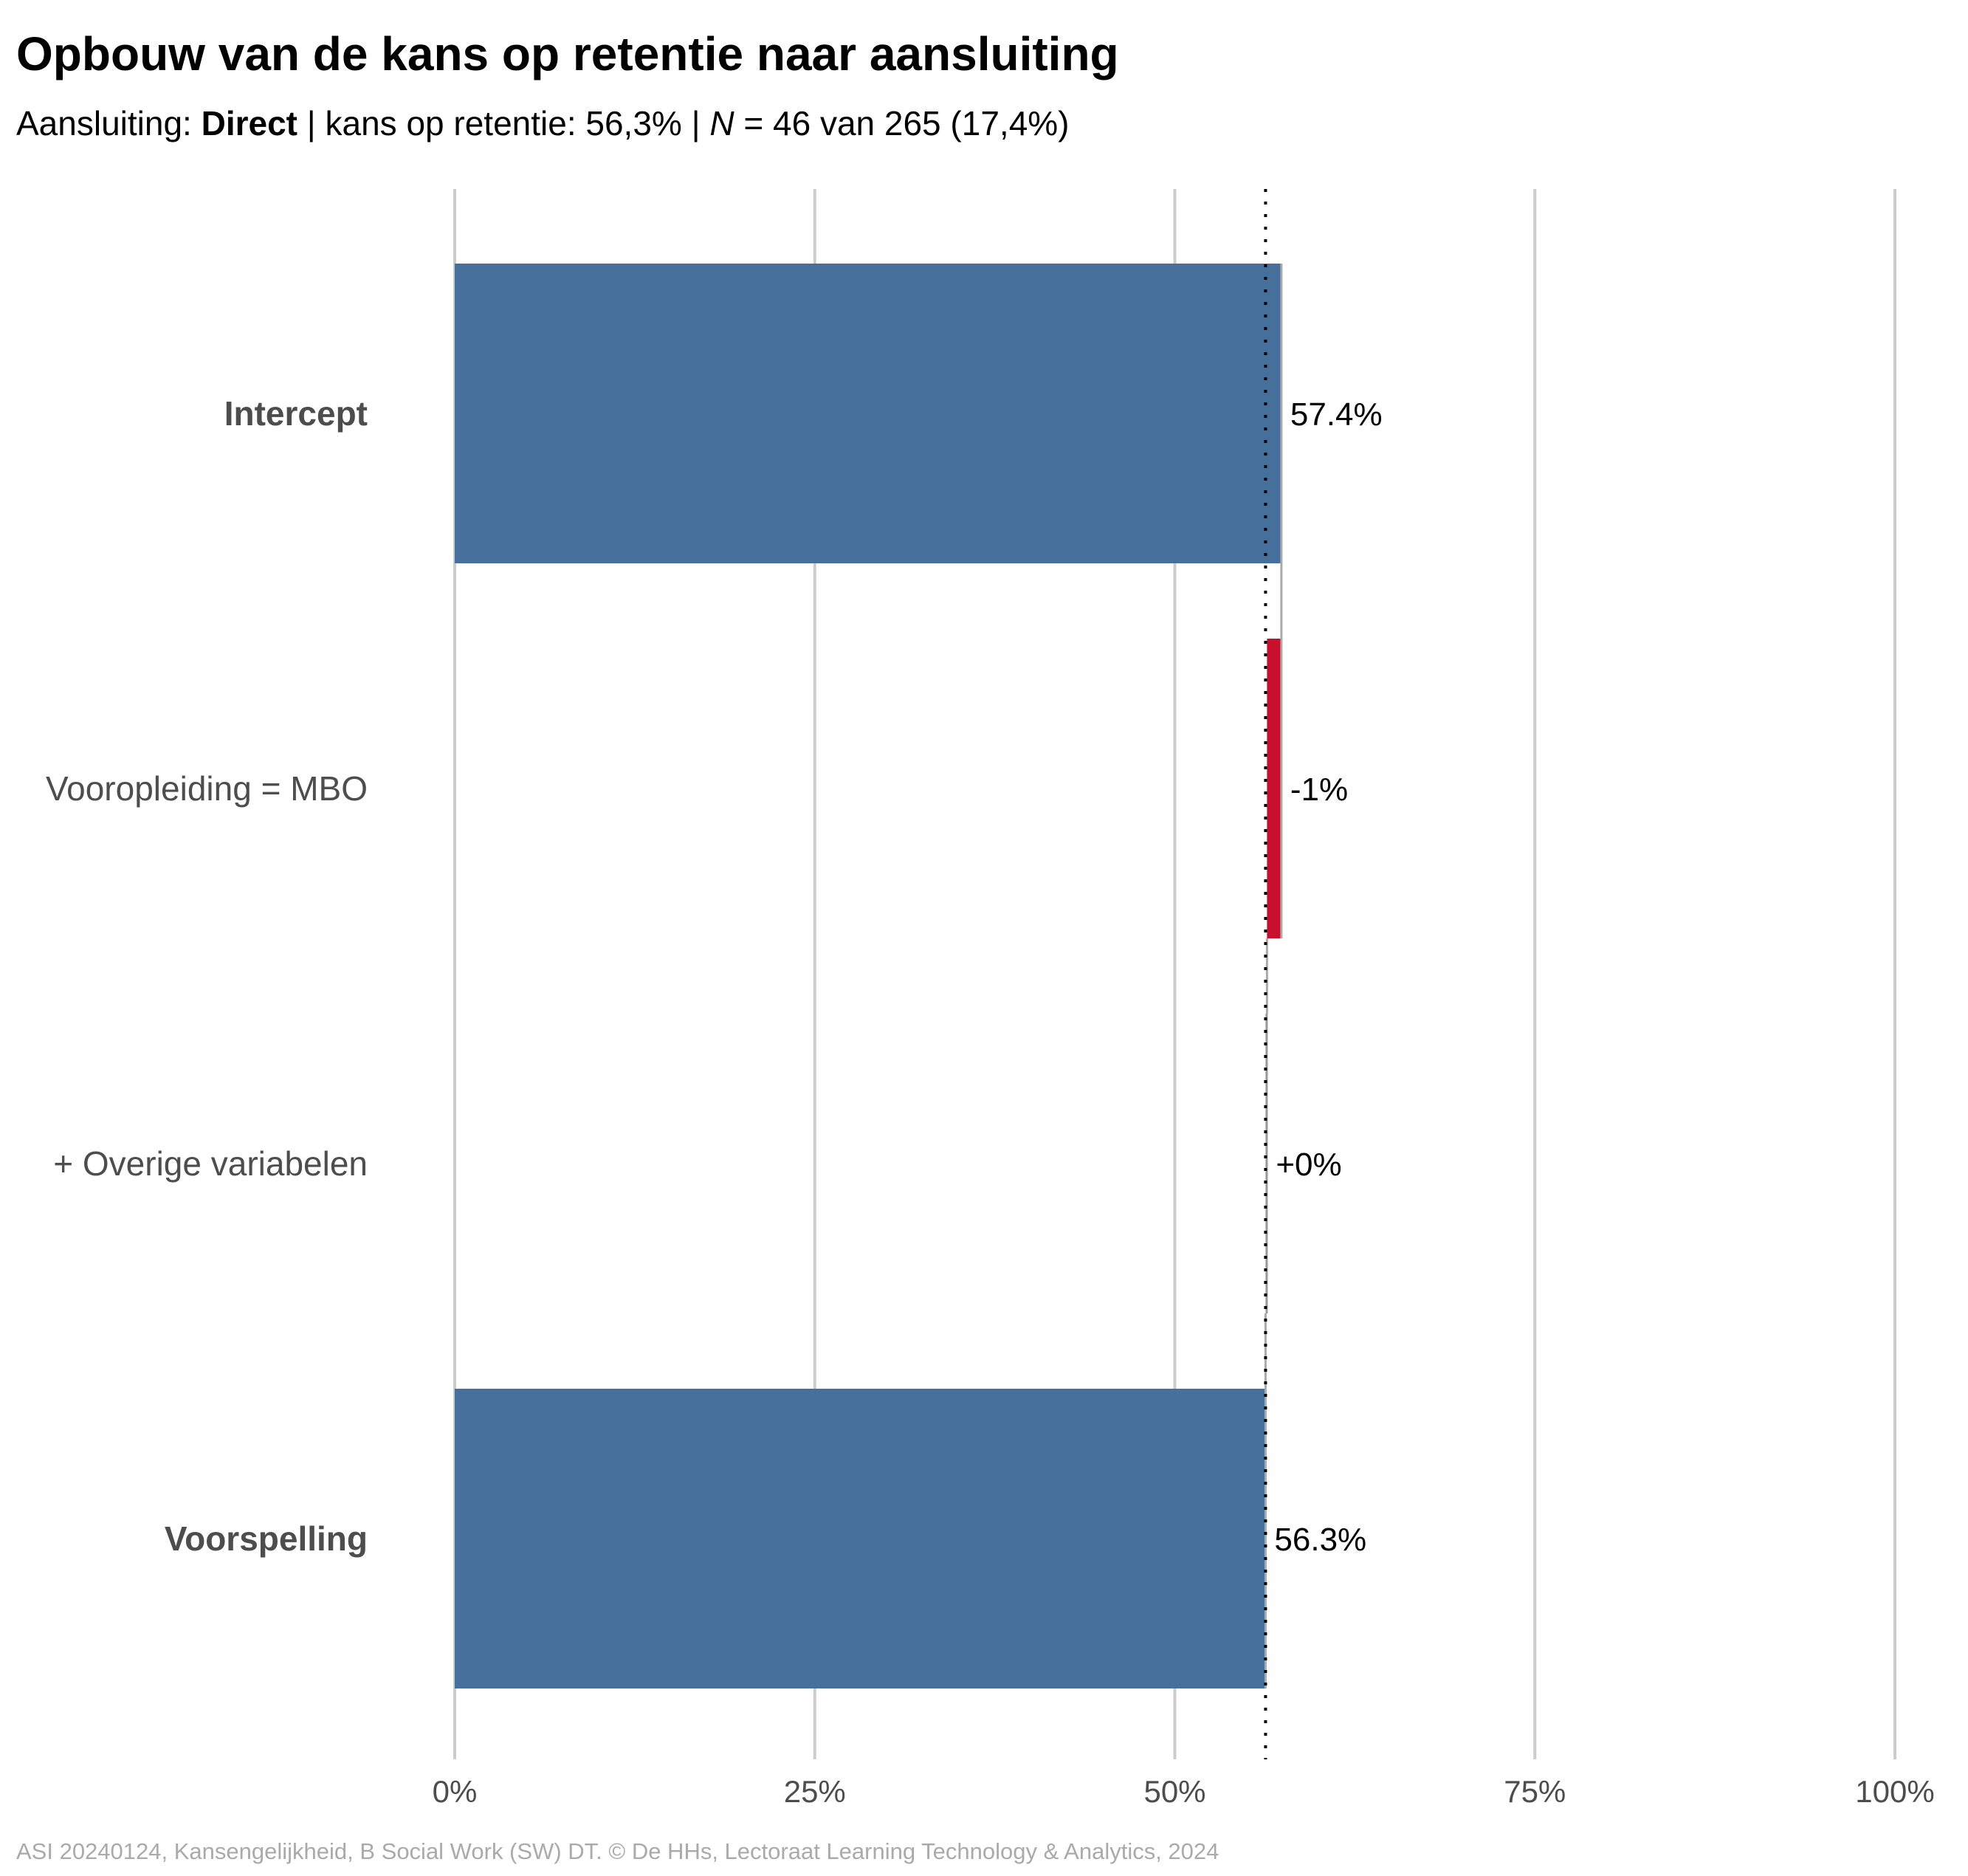 Image resolution: width=1968 pixels, height=1876 pixels. I want to click on category-label-4: Voorspelling, so click(267, 1538).